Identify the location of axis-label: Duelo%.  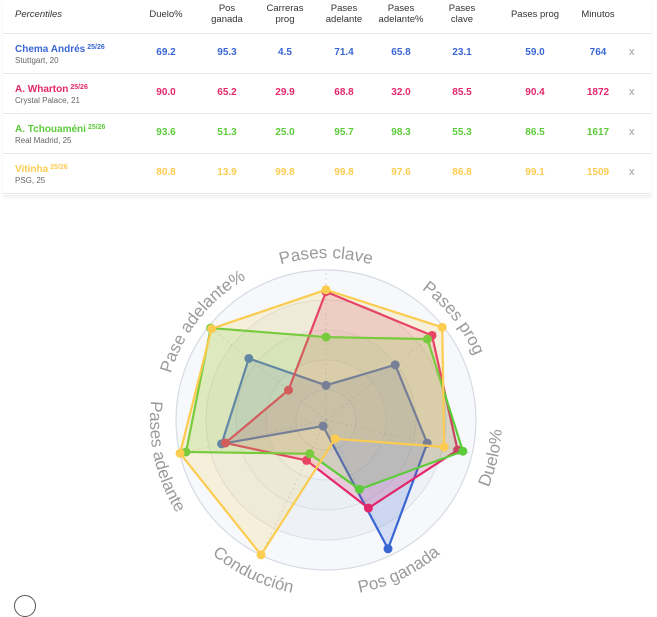
(490, 458).